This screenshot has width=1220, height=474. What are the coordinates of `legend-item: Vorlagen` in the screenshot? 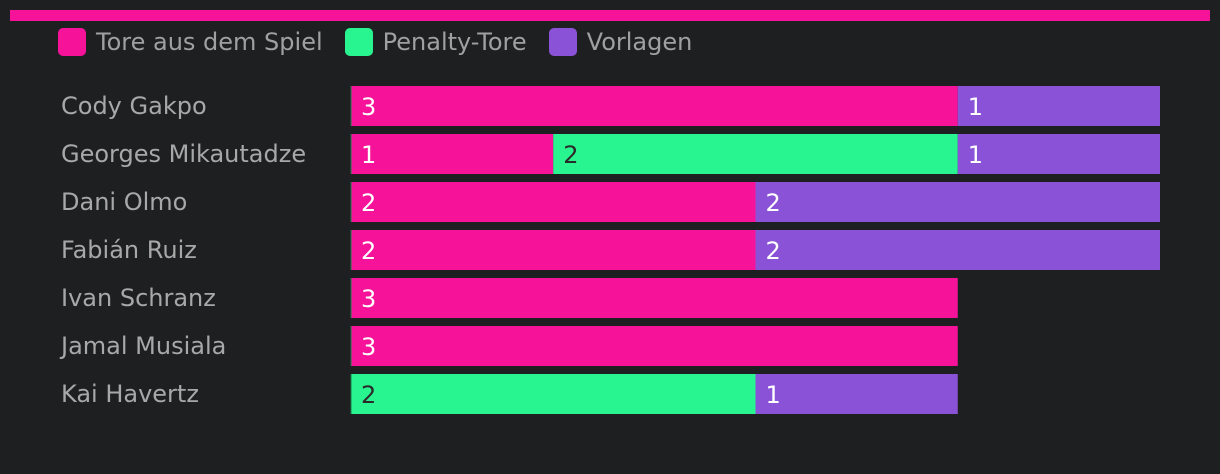 It's located at (620, 42).